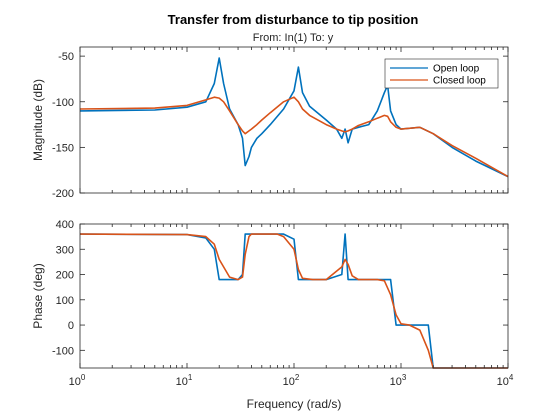 The width and height of the screenshot is (560, 420). What do you see at coordinates (459, 81) in the screenshot?
I see `legend-label-closed-loop: Closed loop` at bounding box center [459, 81].